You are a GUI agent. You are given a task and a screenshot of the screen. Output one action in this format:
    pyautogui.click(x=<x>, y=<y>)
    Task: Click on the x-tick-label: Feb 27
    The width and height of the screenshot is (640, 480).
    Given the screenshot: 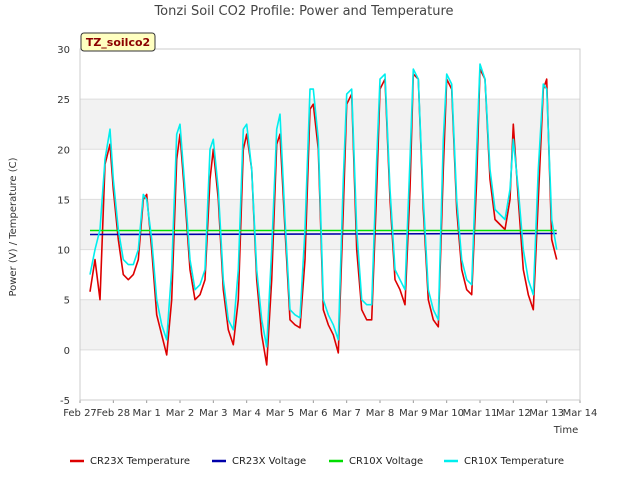 What is the action you would take?
    pyautogui.click(x=80, y=413)
    